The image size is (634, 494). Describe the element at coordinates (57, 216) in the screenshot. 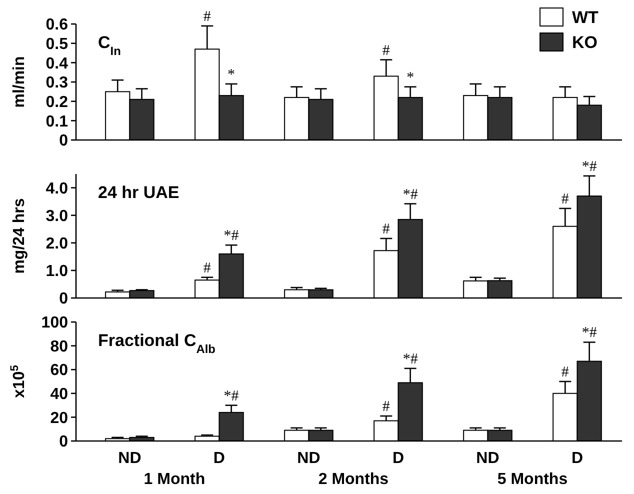

I see `y-tick-label: 3.0` at that location.